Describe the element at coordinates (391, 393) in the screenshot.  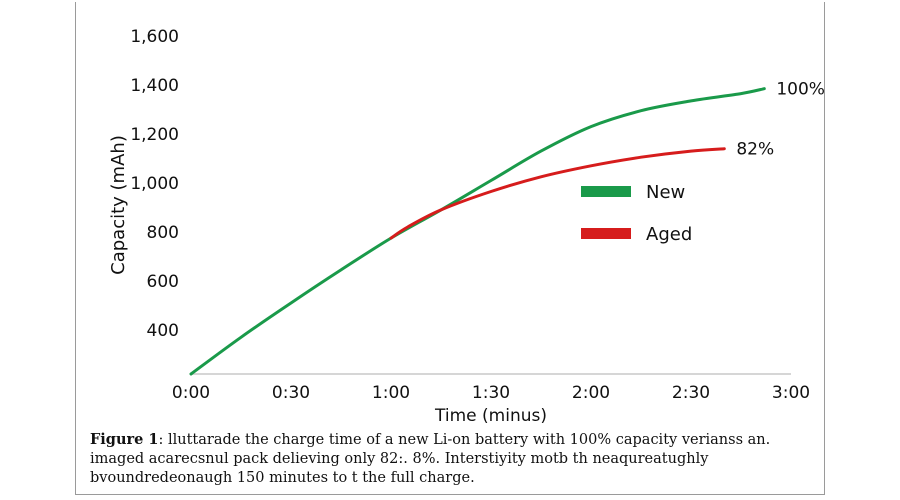
I see `x-tick-label: 1:00` at that location.